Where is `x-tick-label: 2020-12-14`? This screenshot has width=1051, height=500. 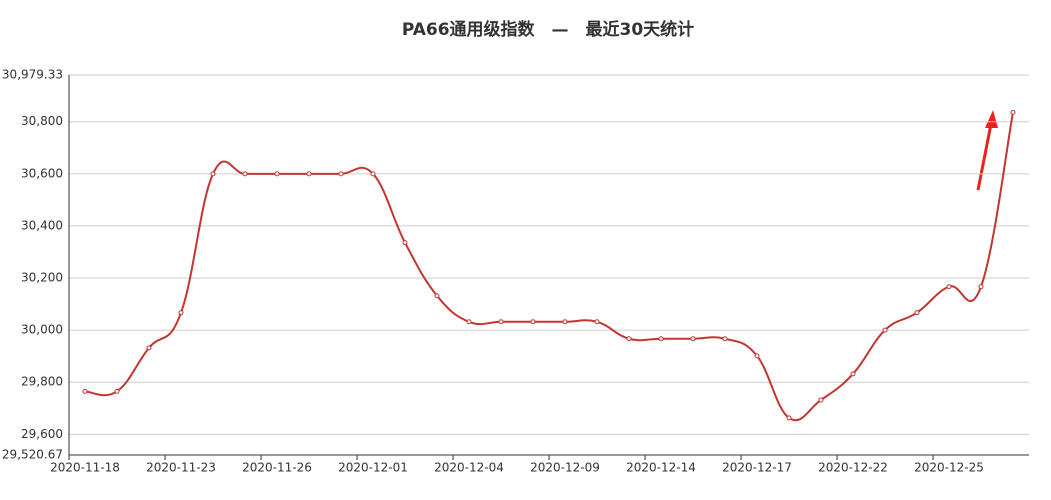
x-tick-label: 2020-12-14 is located at coordinates (661, 468).